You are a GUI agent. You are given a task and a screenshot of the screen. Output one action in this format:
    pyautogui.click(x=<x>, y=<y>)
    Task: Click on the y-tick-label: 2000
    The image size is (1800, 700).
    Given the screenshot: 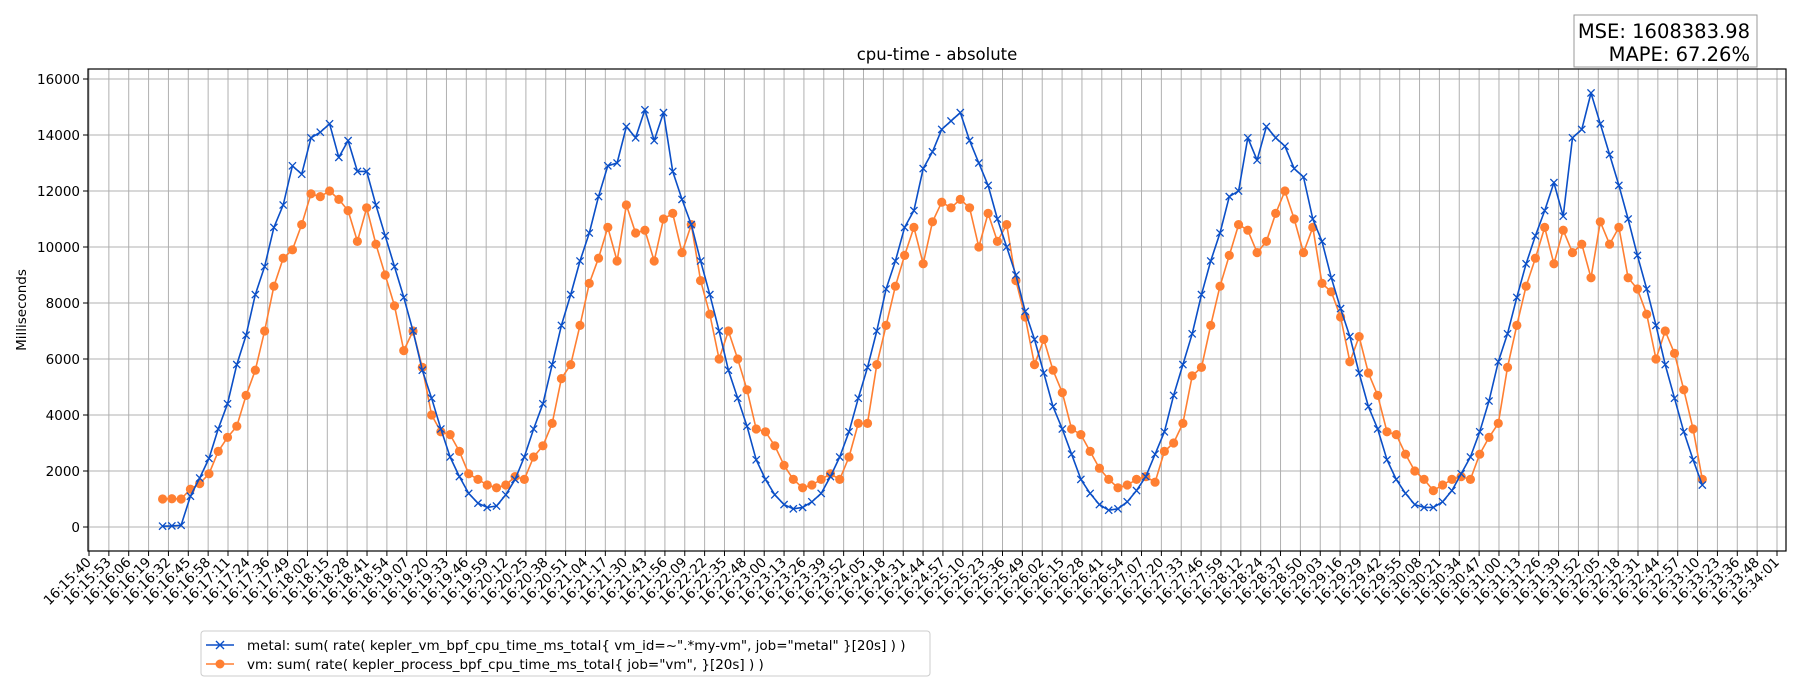 What is the action you would take?
    pyautogui.click(x=63, y=472)
    